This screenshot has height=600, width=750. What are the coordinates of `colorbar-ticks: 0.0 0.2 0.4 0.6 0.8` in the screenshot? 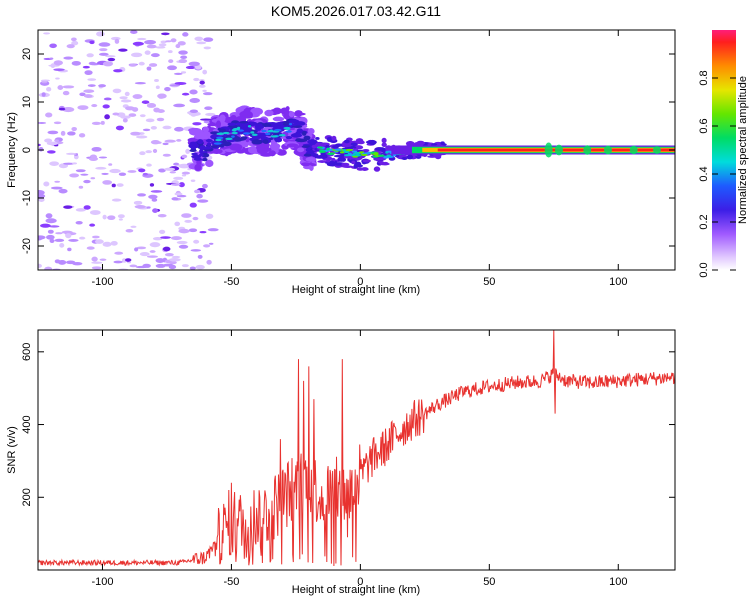 It's located at (717, 174).